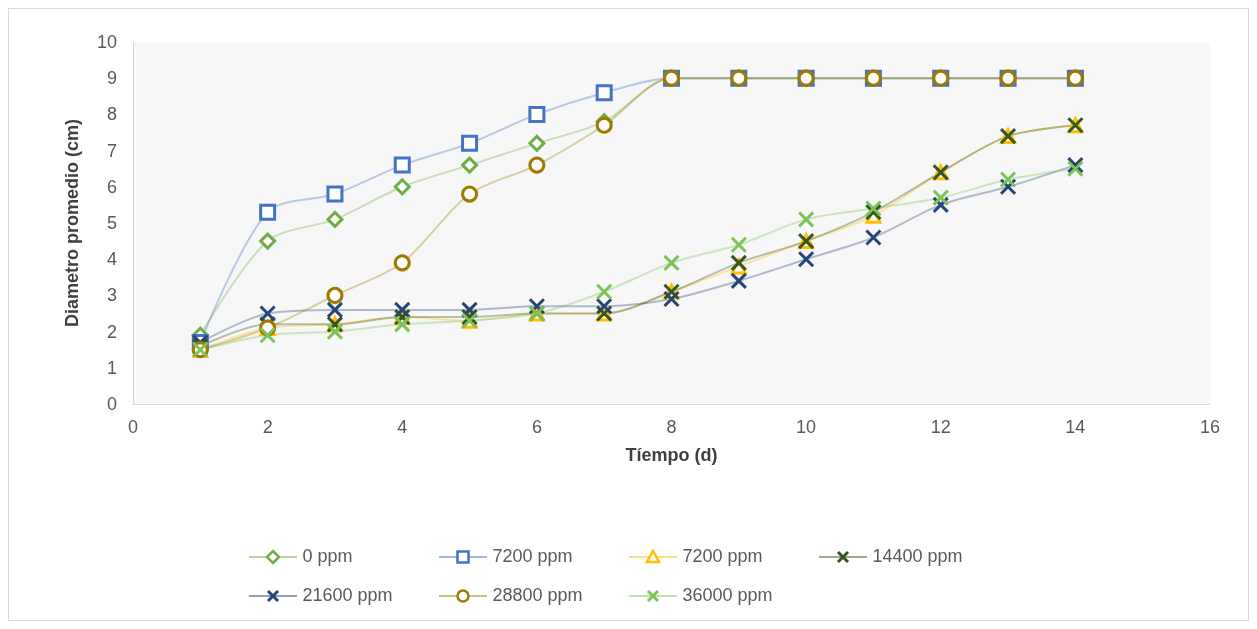  What do you see at coordinates (111, 150) in the screenshot?
I see `y-tick-label: 7` at bounding box center [111, 150].